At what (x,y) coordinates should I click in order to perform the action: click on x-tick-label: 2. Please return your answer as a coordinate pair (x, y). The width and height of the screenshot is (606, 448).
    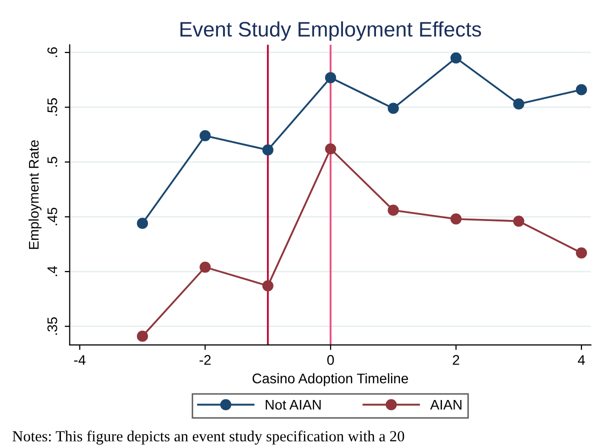
    Looking at the image, I should click on (456, 360).